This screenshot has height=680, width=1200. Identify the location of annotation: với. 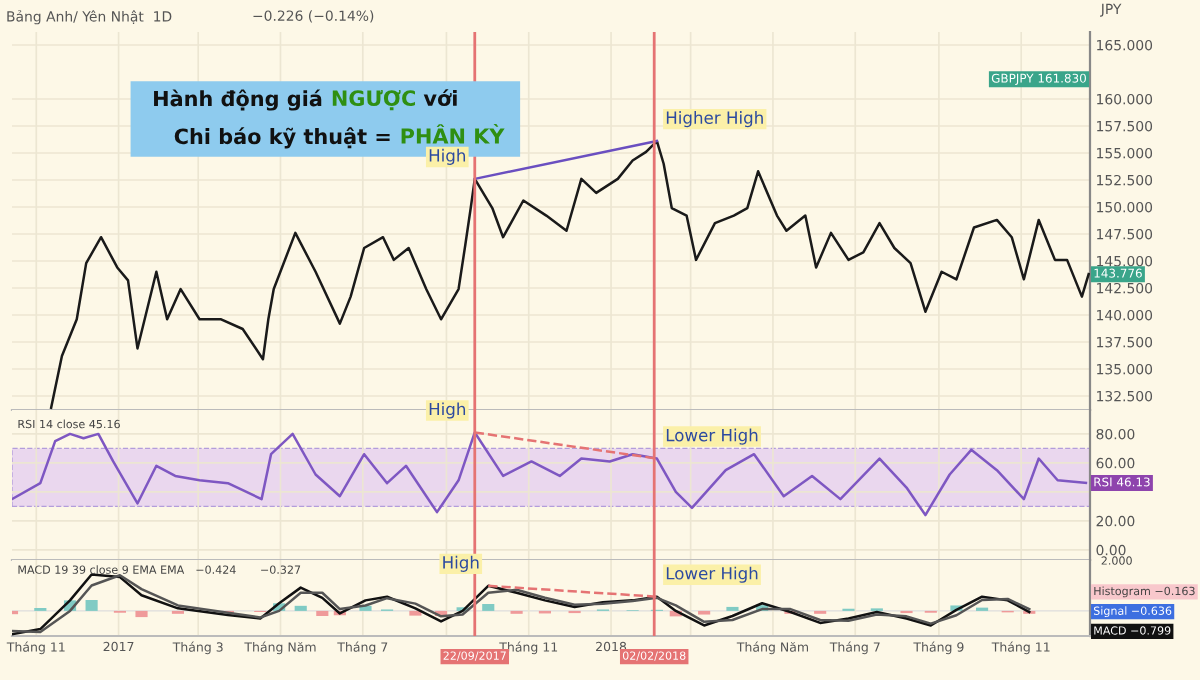
(440, 98).